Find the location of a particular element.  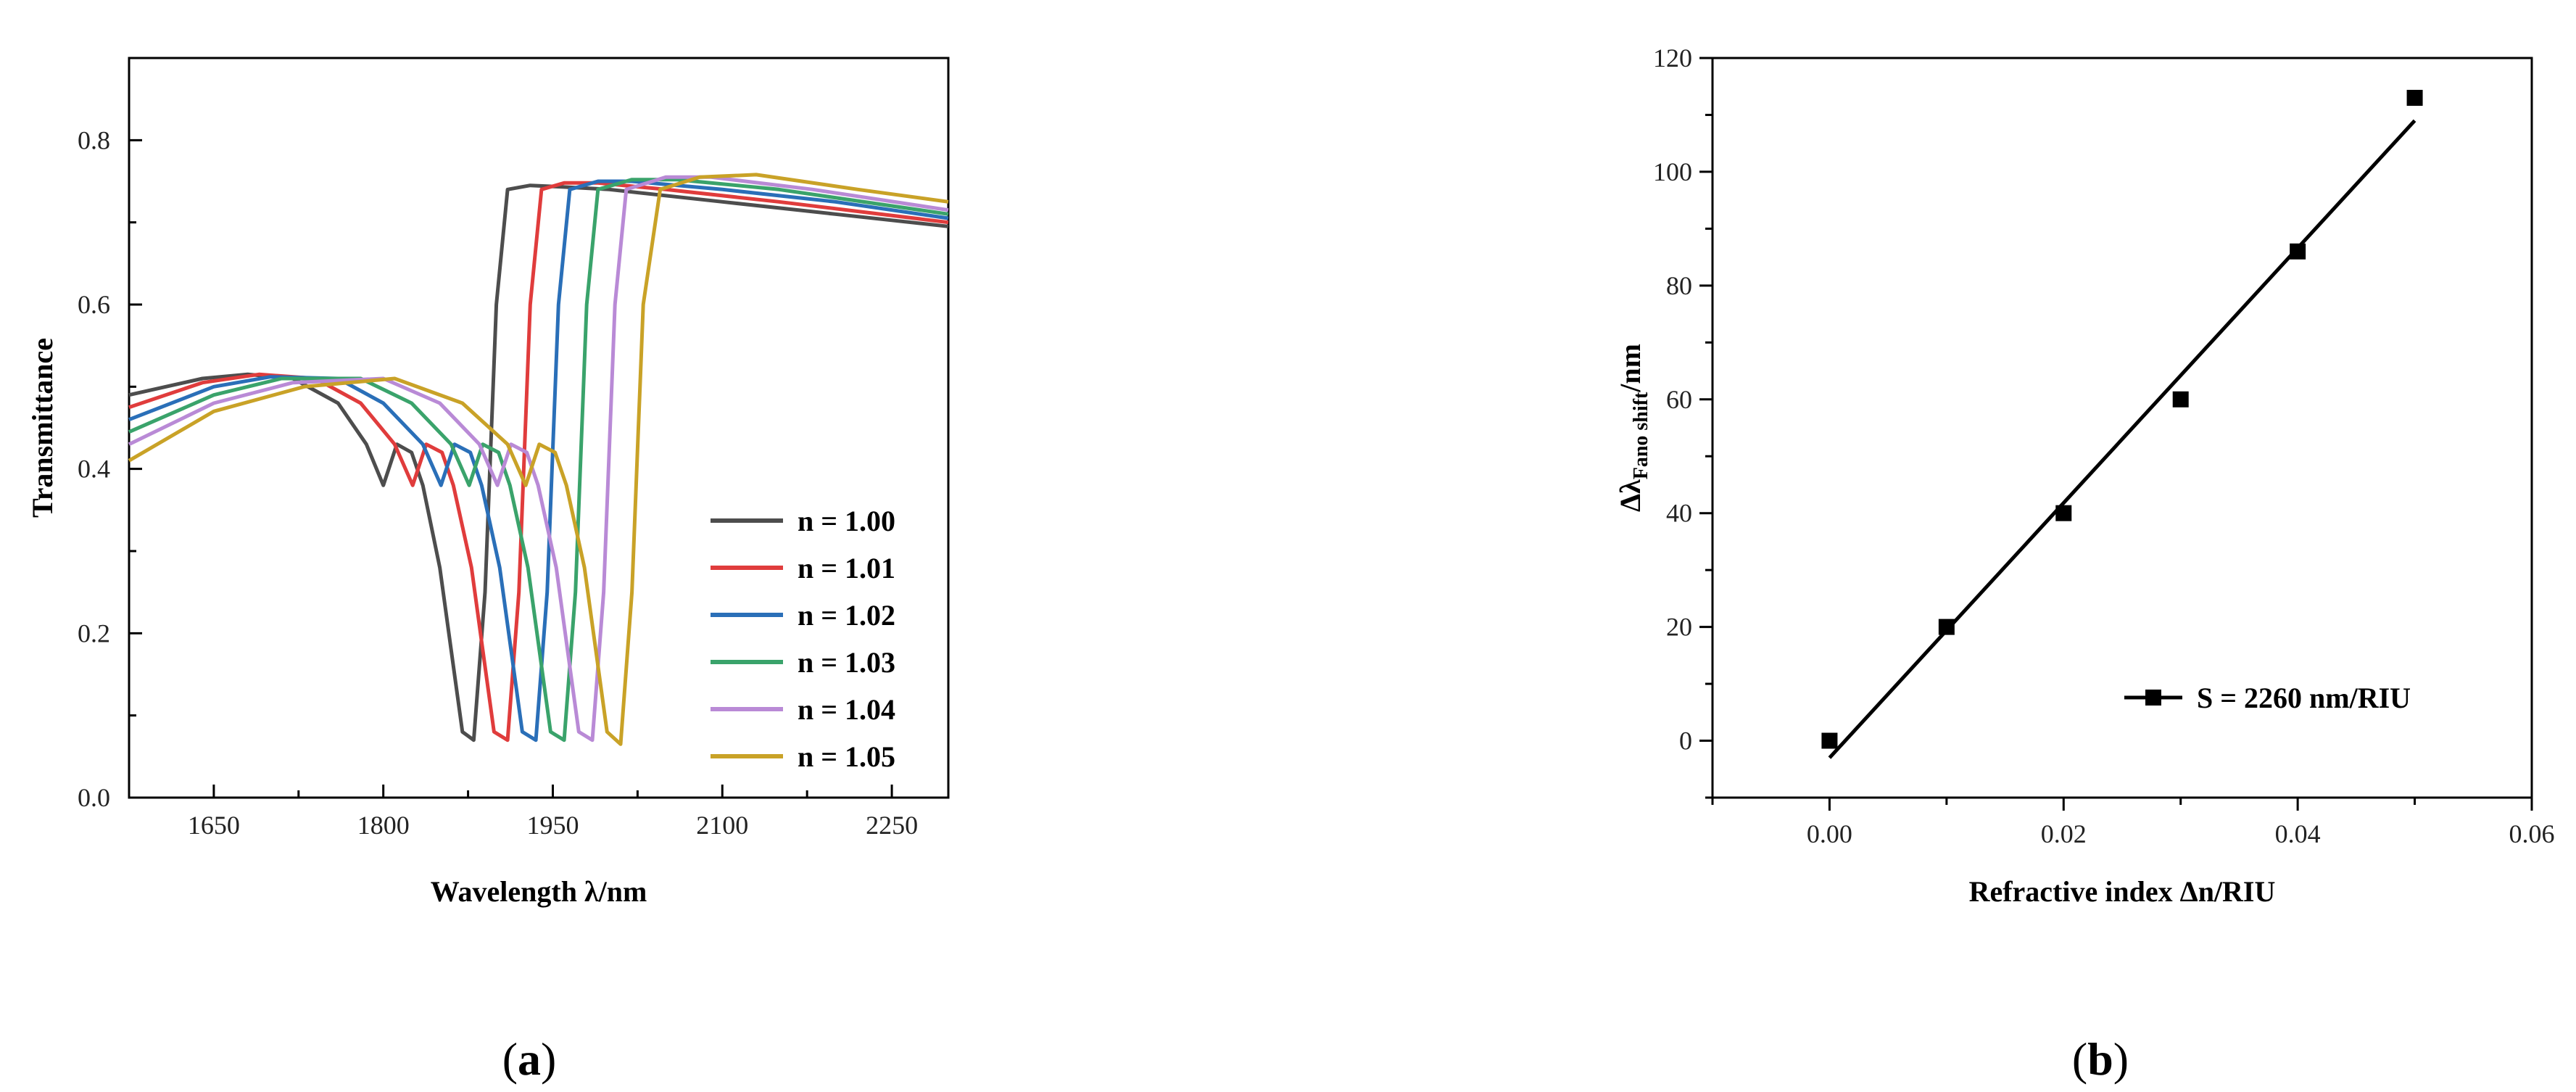

chart-a-legend-label: n = 1.04 is located at coordinates (847, 709).